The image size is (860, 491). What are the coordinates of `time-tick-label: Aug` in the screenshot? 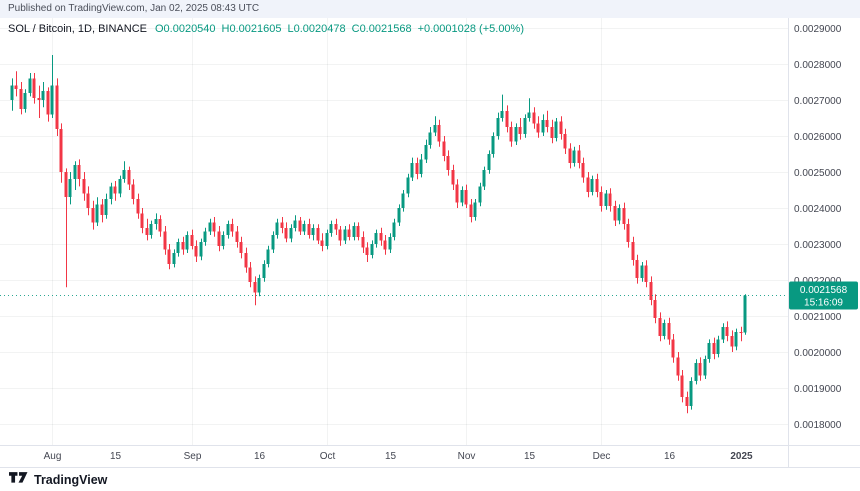 It's located at (53, 456).